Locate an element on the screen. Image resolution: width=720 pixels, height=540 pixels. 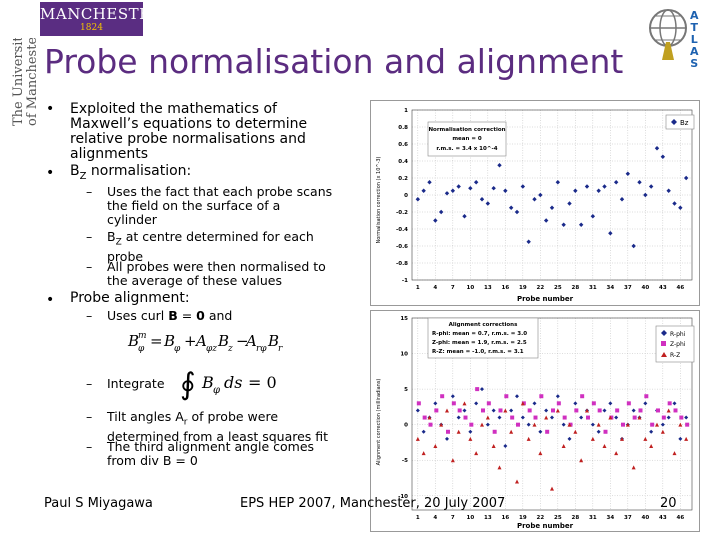
atlas-letter: S is located at coordinates (694, 63).